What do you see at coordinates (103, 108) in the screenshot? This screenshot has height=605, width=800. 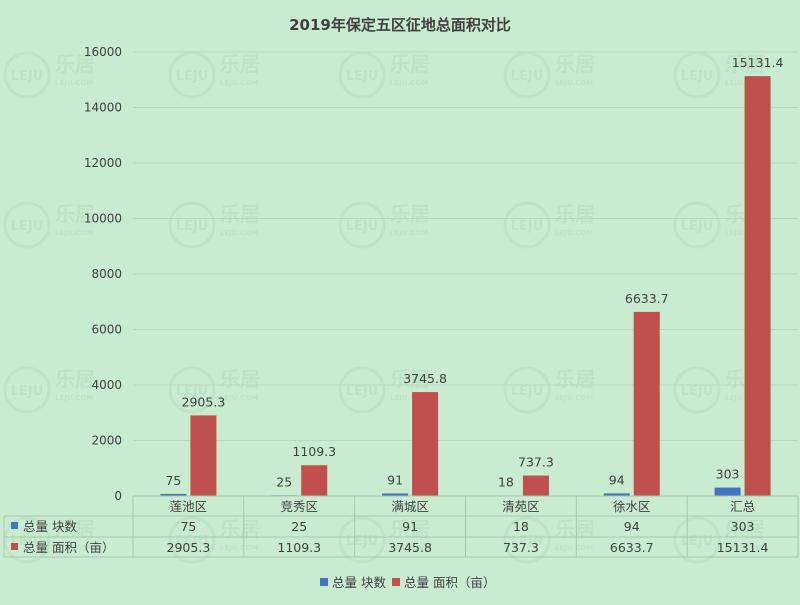 I see `y-tick-label: 14000` at bounding box center [103, 108].